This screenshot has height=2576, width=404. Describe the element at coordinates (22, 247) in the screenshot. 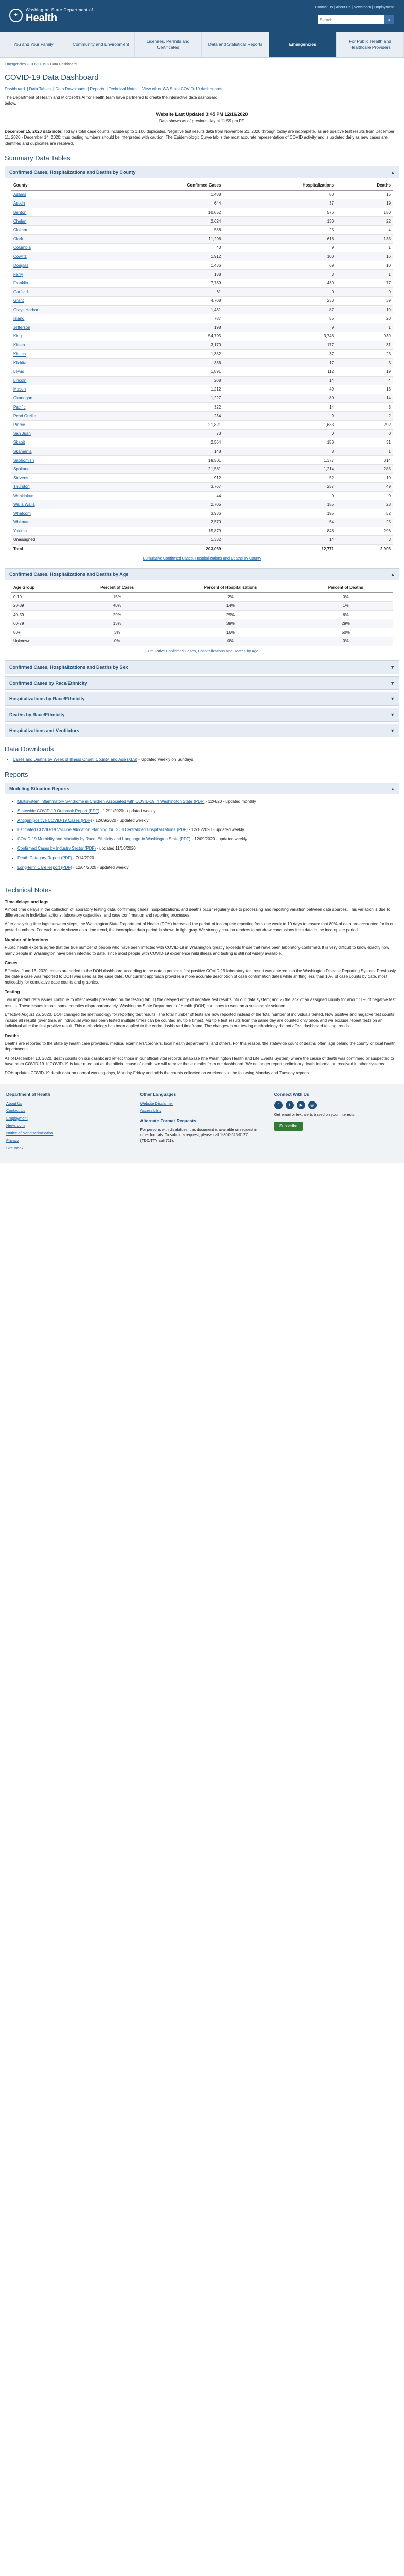

I see `county-link: Columbia` at that location.